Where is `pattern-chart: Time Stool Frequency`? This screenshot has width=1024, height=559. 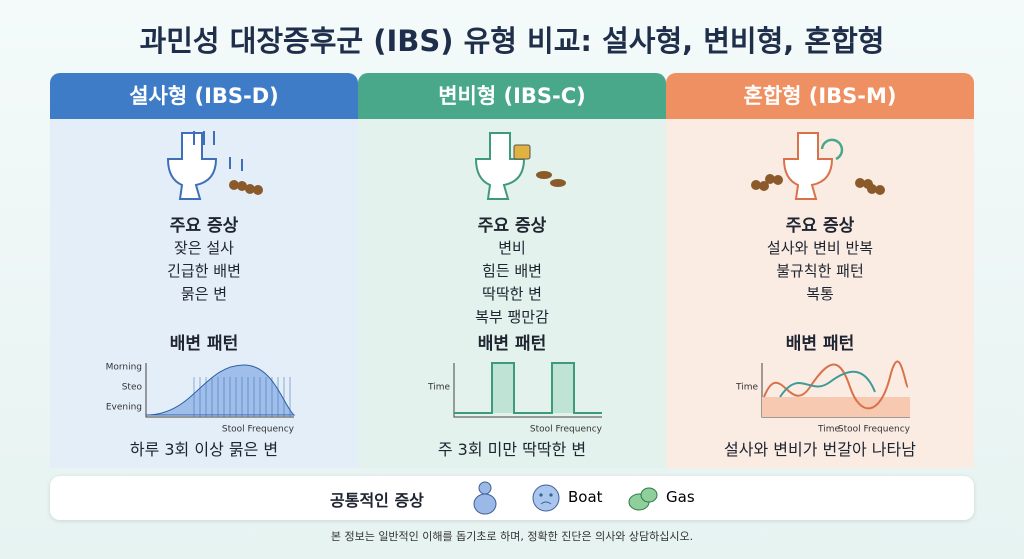
pattern-chart: Time Stool Frequency is located at coordinates (515, 398).